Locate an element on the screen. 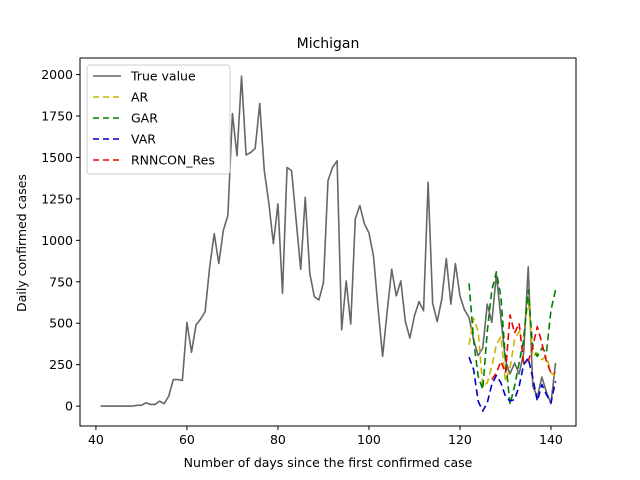 Image resolution: width=640 pixels, height=480 pixels. y-axis-title: Daily confirmed cases is located at coordinates (21, 243).